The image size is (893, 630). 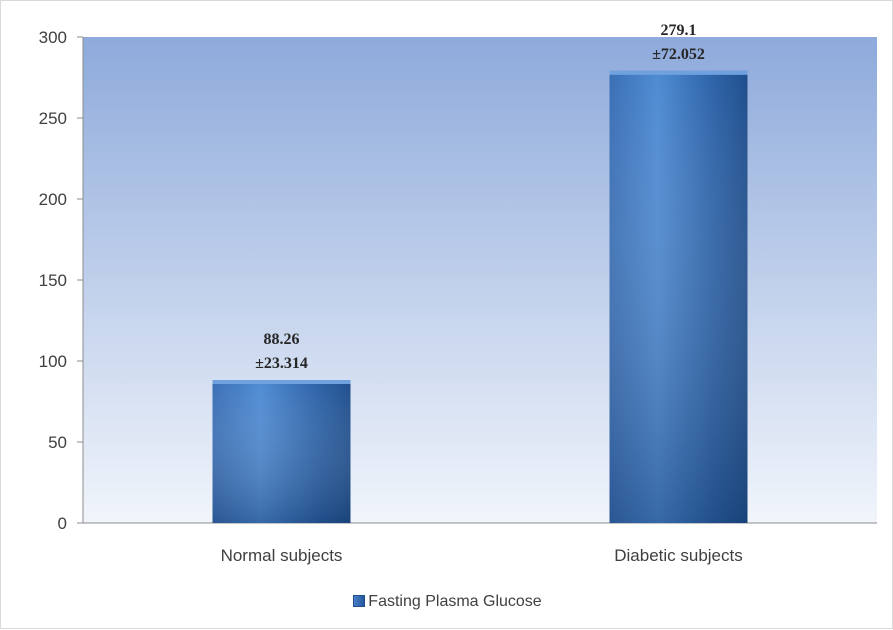 I want to click on y-tick-label: 150, so click(x=53, y=280).